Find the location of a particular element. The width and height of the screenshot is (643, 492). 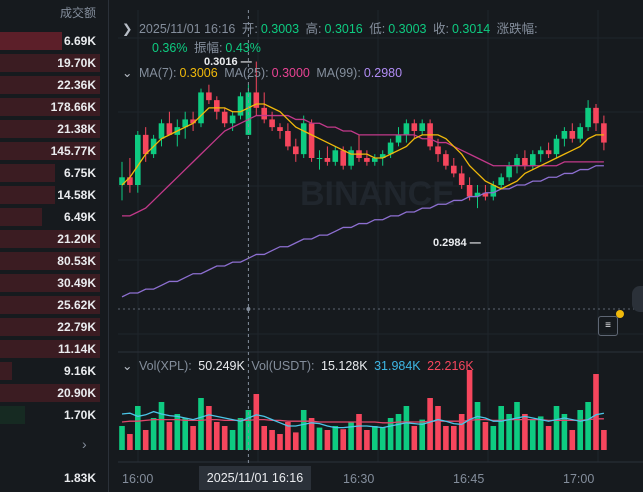

price-scale-handle is located at coordinates (637, 299).